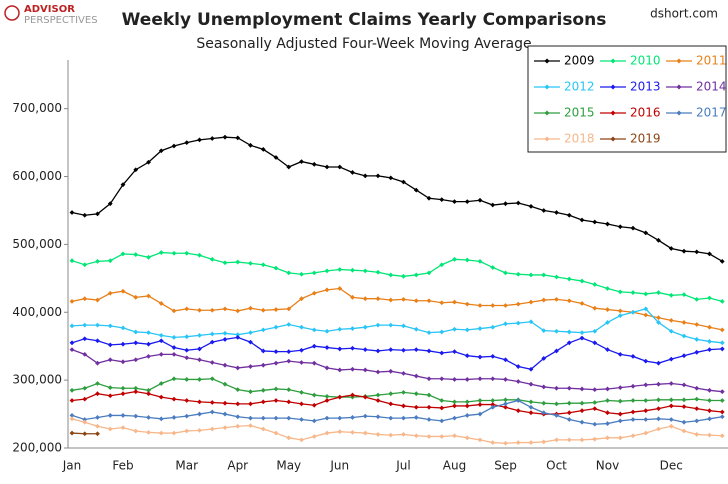 The width and height of the screenshot is (728, 484). What do you see at coordinates (122, 466) in the screenshot?
I see `x-tick-label: Feb` at bounding box center [122, 466].